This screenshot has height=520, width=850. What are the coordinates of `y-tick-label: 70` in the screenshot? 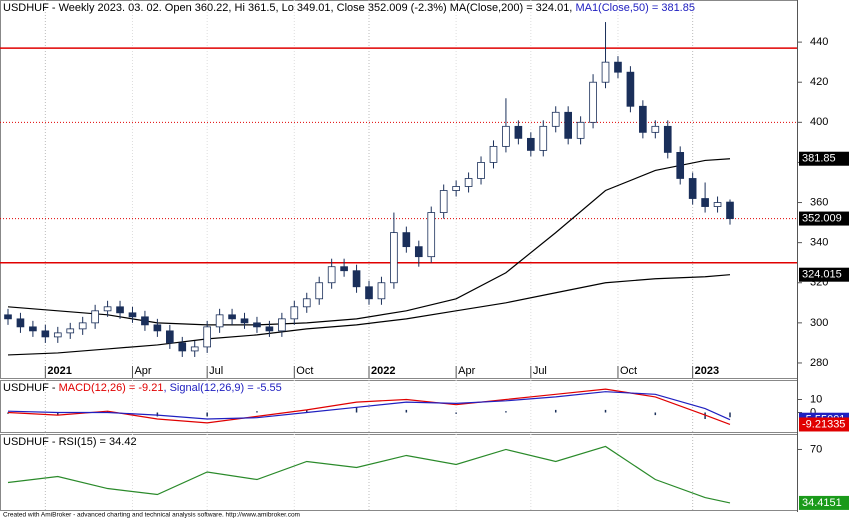 It's located at (816, 449).